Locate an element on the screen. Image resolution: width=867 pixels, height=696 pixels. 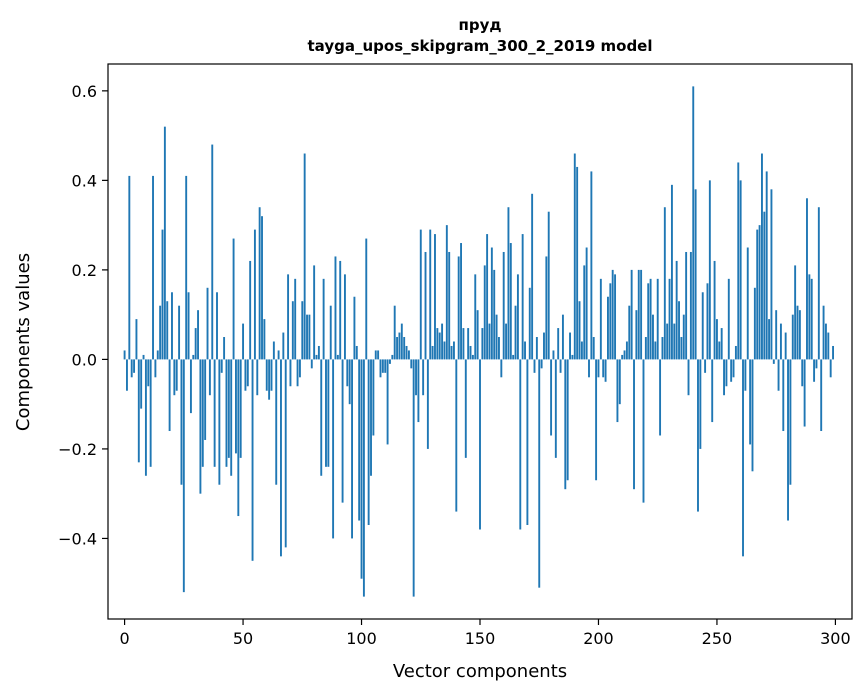
y-tick-label: 0.6 is located at coordinates (84, 91).